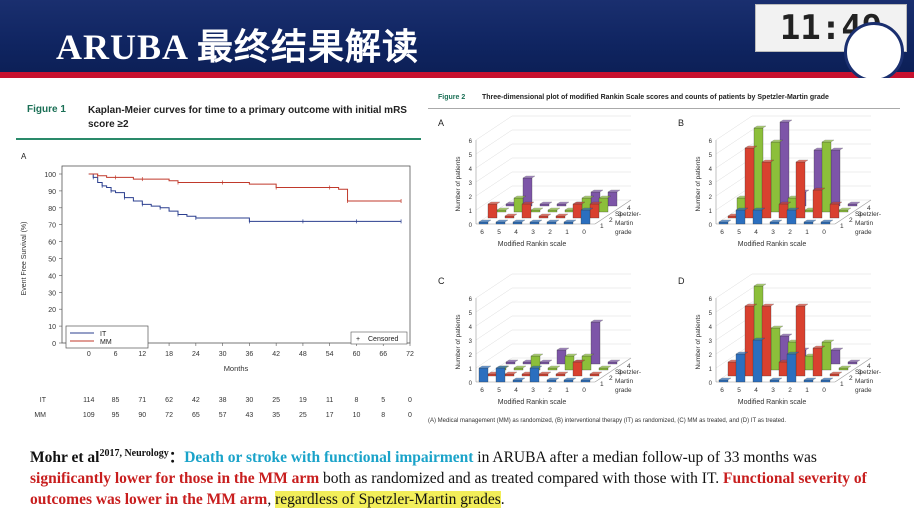 This screenshot has height=516, width=914. I want to click on bar-C-5-g3, so click(518, 369).